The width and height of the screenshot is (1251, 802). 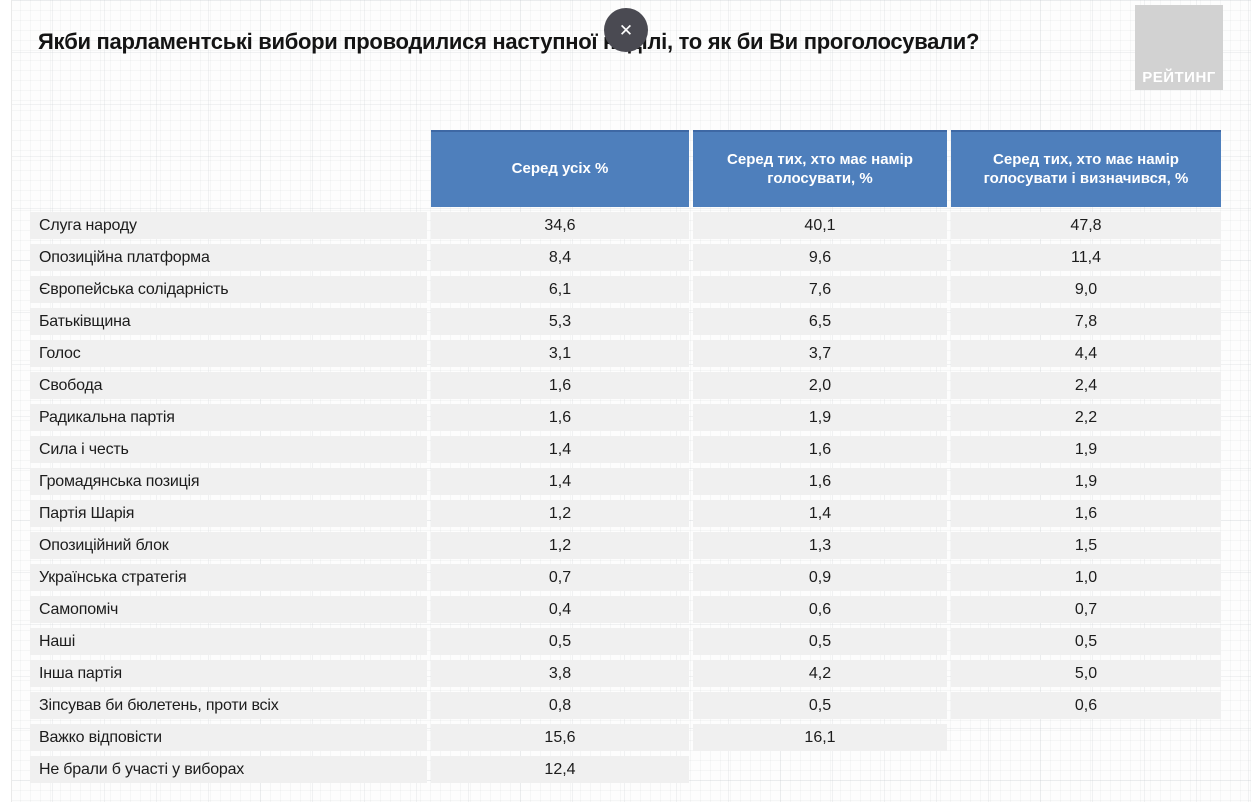 I want to click on value-cell-intend-to-vote: 1,9, so click(x=820, y=417).